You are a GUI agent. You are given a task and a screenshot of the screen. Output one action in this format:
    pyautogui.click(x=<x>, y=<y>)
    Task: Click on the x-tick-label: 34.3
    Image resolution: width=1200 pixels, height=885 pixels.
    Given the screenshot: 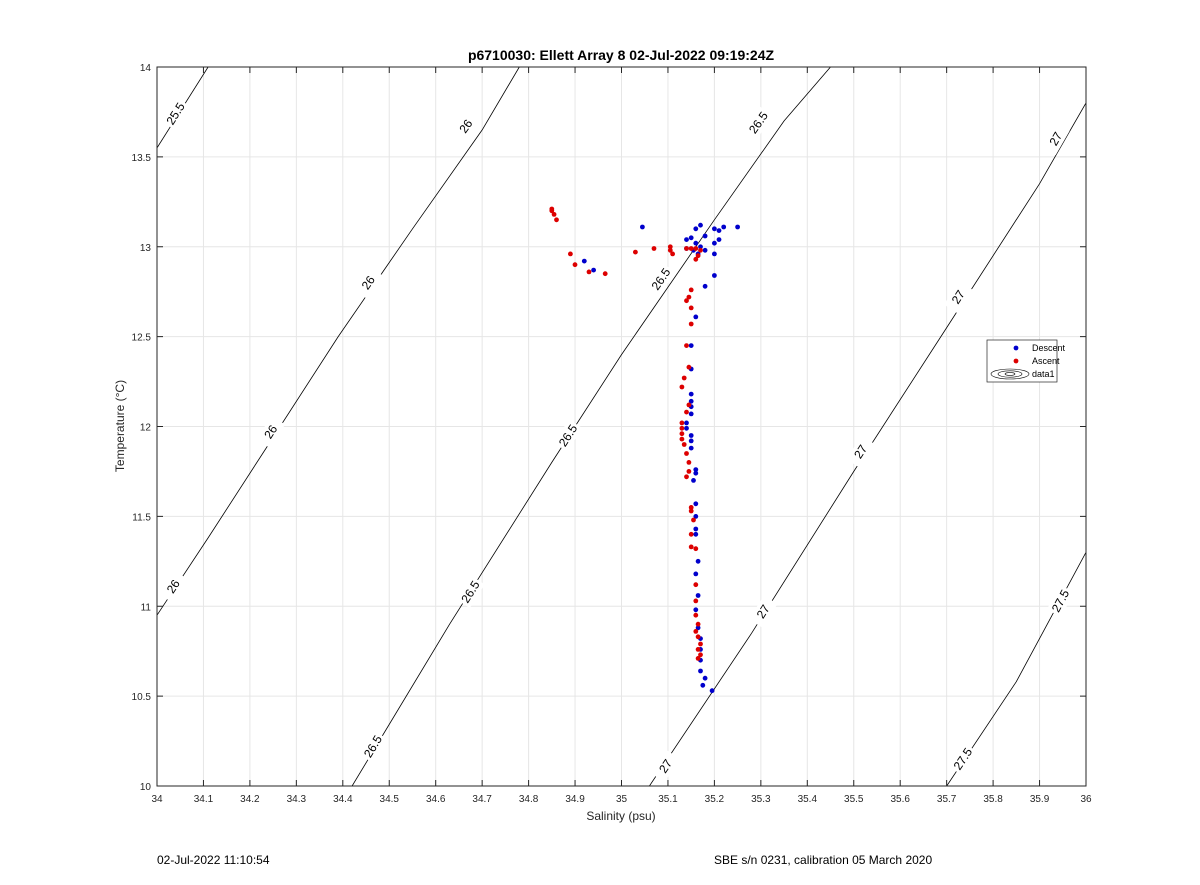 What is the action you would take?
    pyautogui.click(x=297, y=799)
    